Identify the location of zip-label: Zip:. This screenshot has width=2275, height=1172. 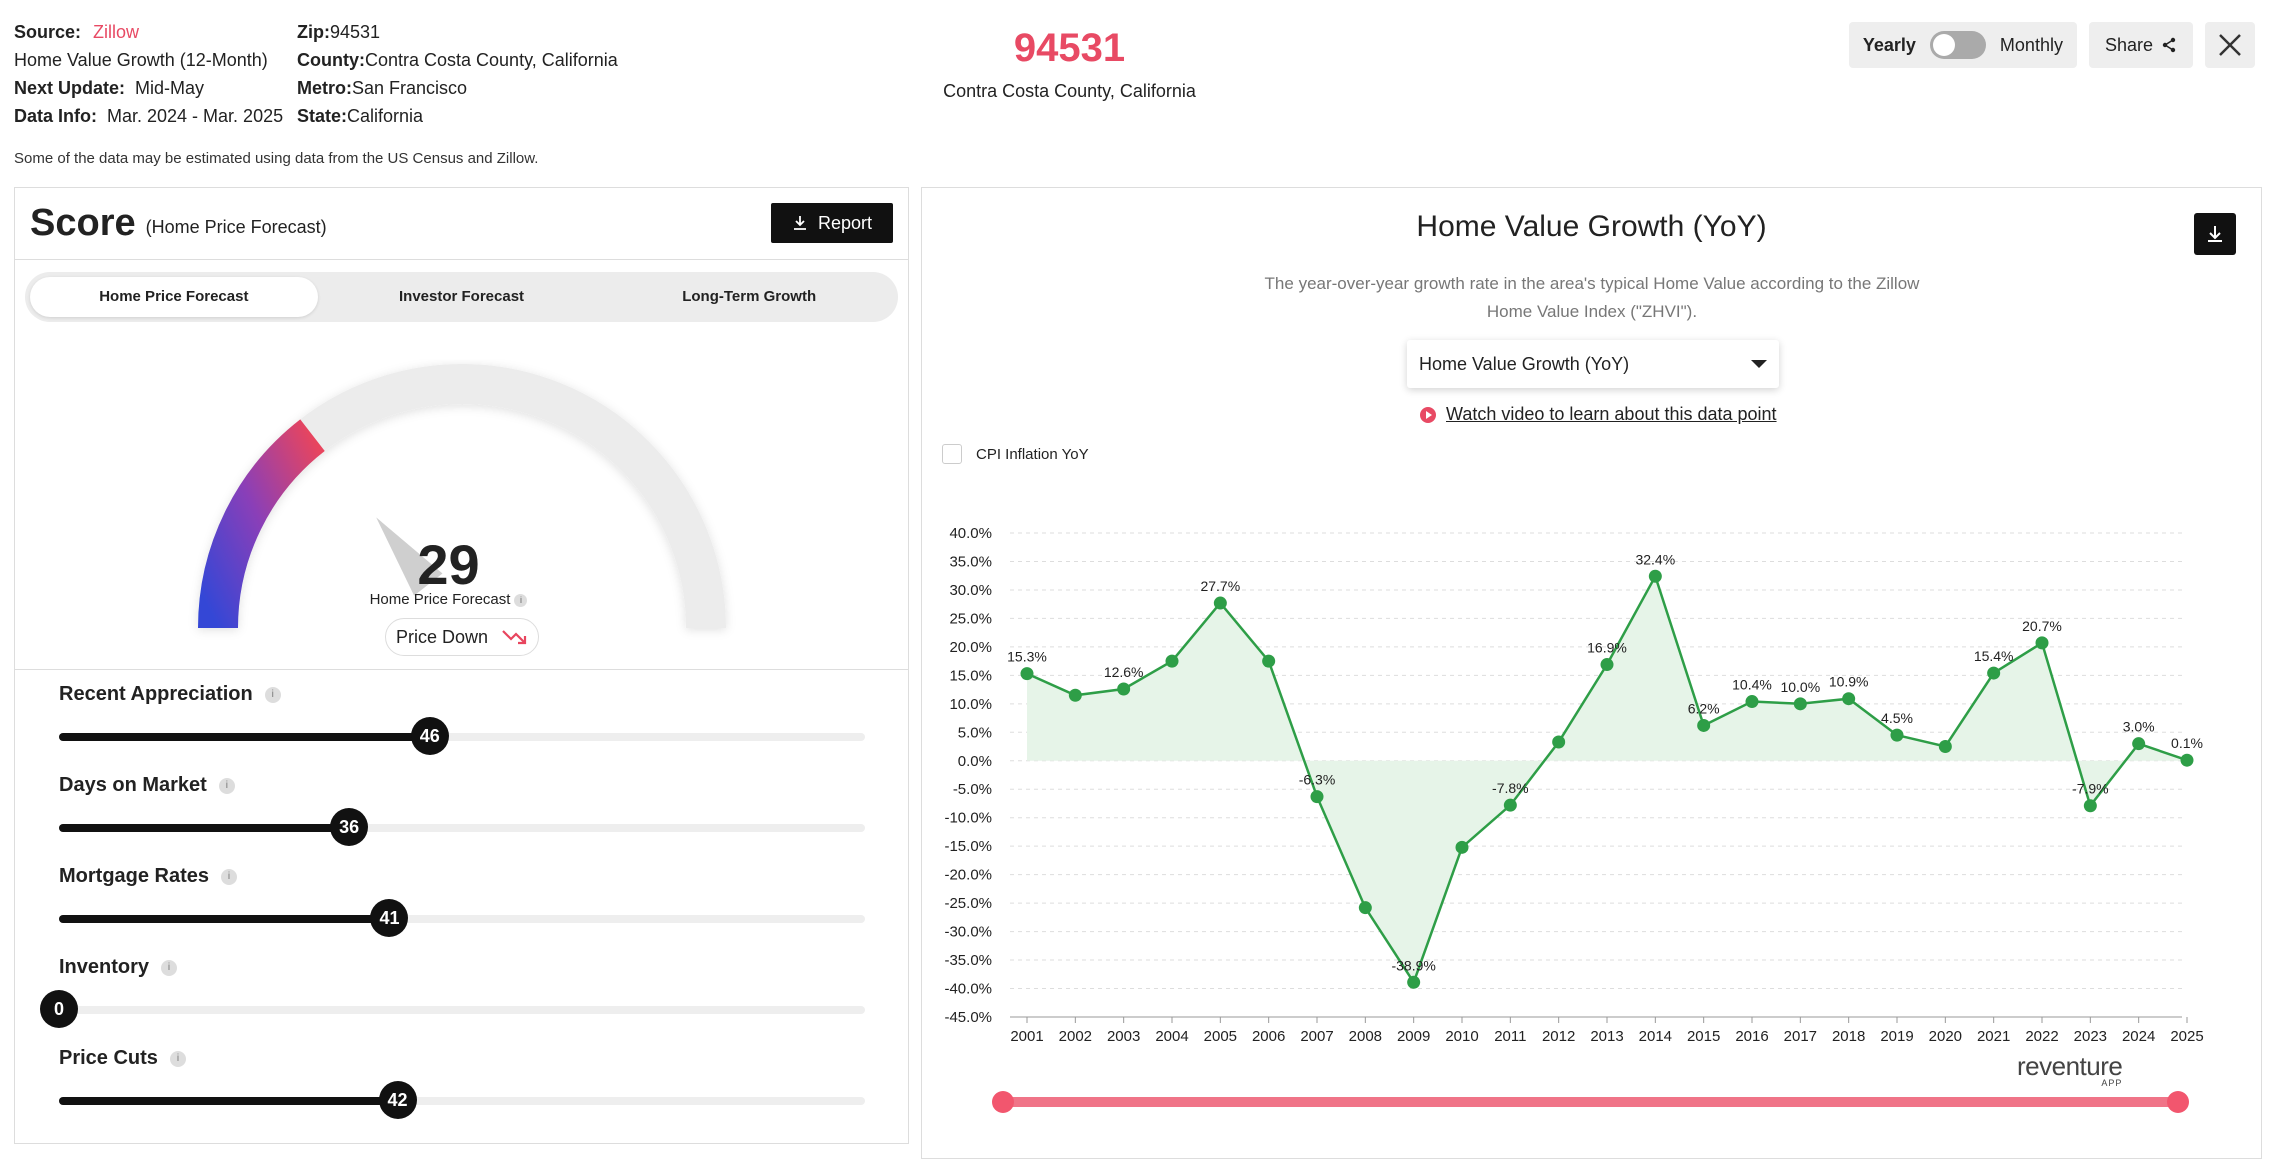
(313, 32).